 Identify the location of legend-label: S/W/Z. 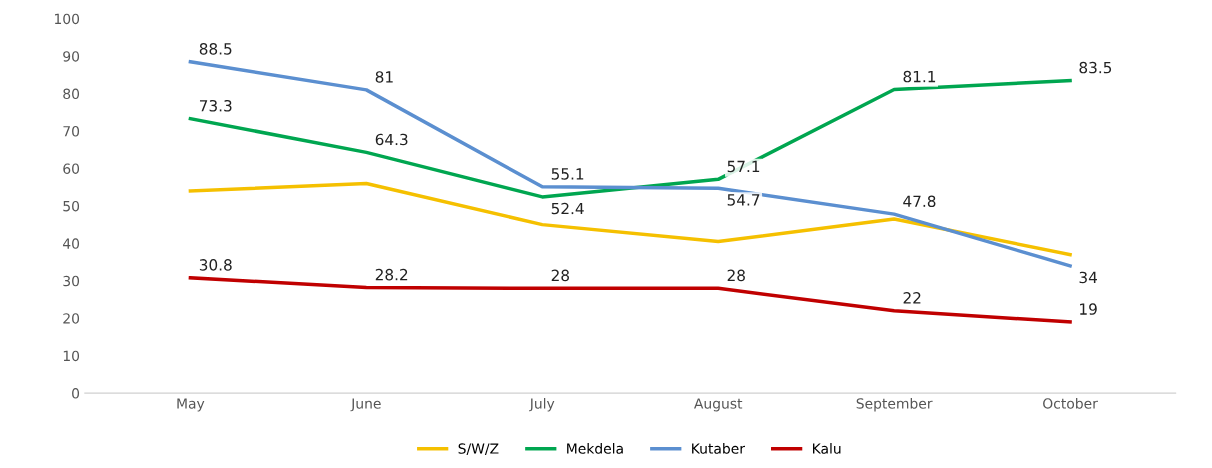
(478, 449).